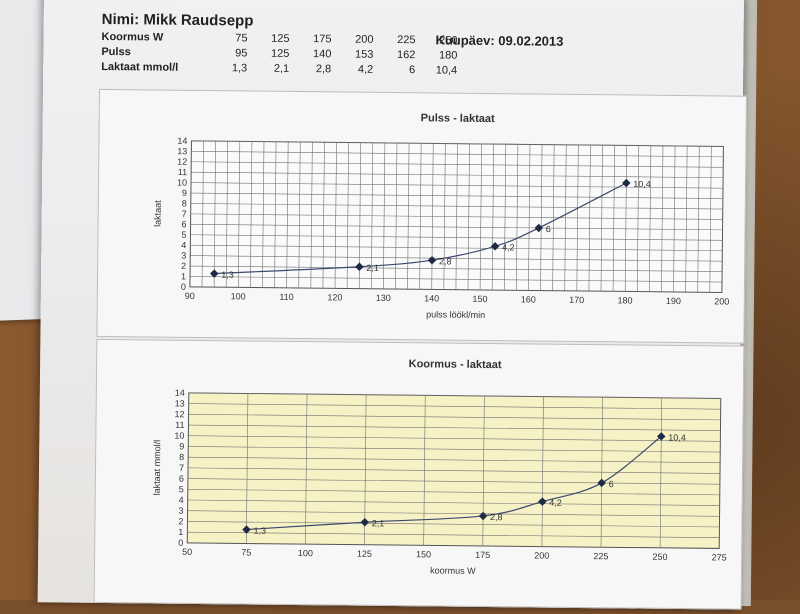 The height and width of the screenshot is (614, 800). Describe the element at coordinates (406, 54) in the screenshot. I see `table-cell: 162` at that location.